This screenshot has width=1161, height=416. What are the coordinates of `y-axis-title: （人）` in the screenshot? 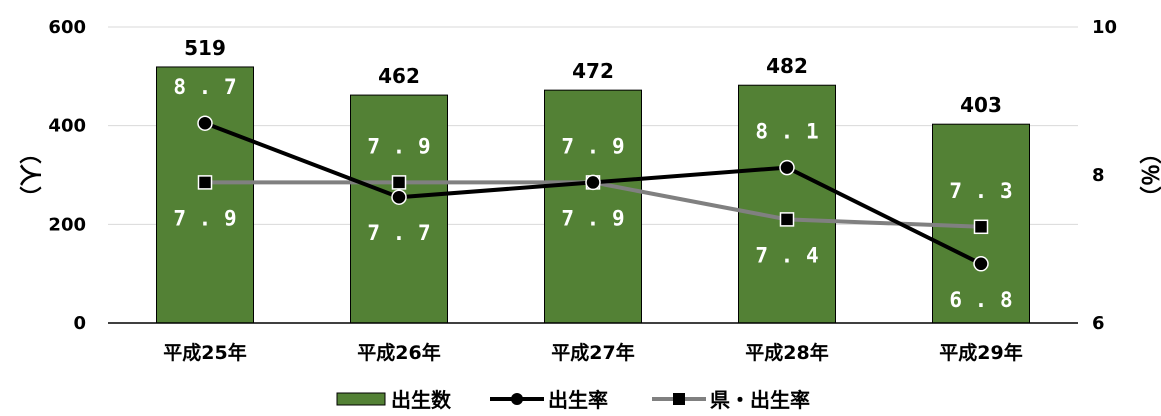 It's located at (28, 175).